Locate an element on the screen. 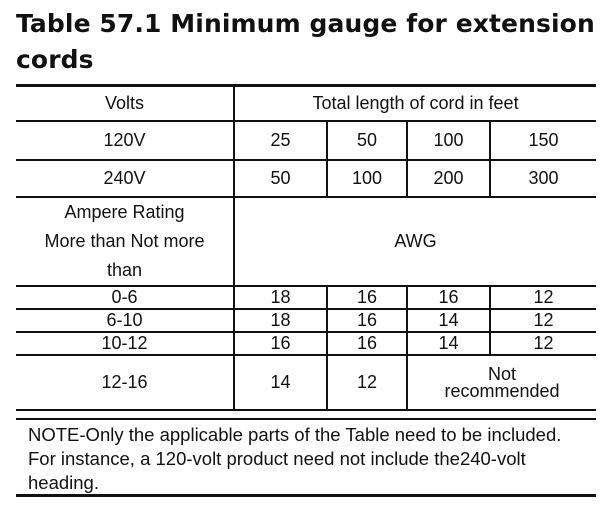 The height and width of the screenshot is (518, 608). table-row: 0-6 18 16 16 12 is located at coordinates (306, 297).